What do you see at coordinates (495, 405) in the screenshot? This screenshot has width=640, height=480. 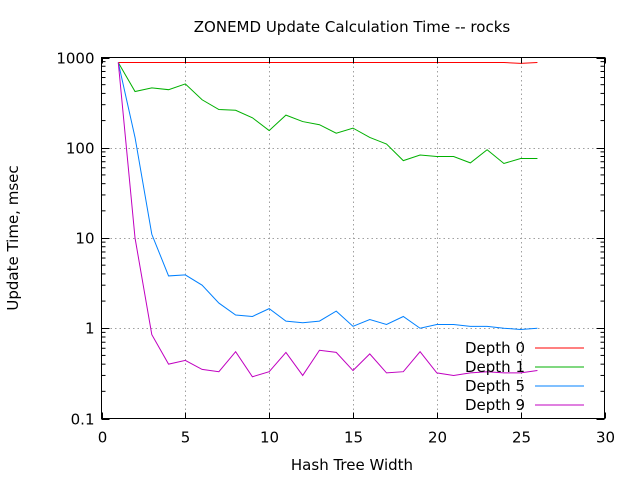 I see `legend-label: Depth 9` at bounding box center [495, 405].